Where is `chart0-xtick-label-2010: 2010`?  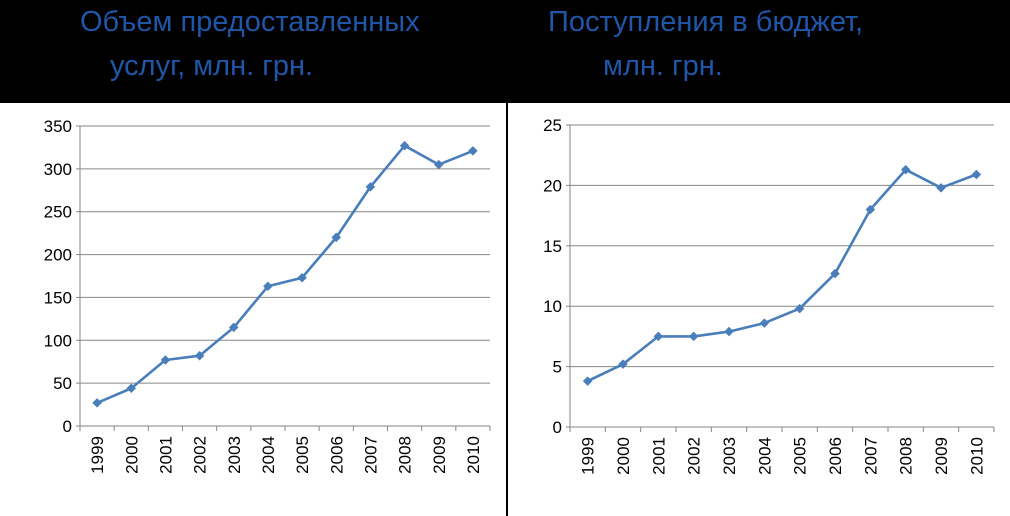 chart0-xtick-label-2010: 2010 is located at coordinates (473, 455).